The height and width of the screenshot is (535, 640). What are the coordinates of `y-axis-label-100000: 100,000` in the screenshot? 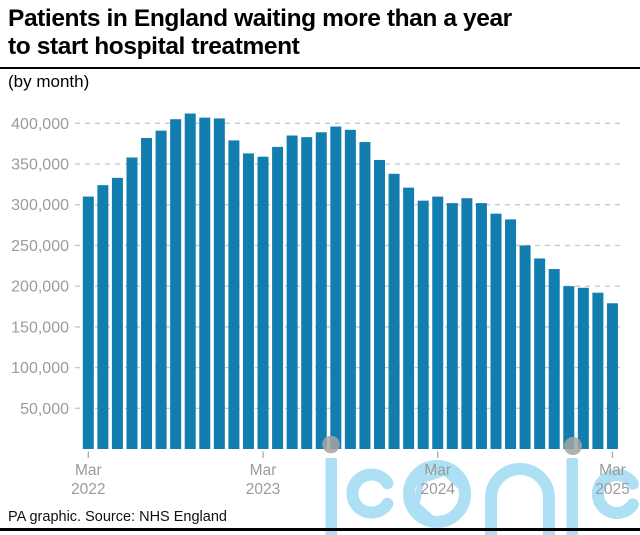 It's located at (40, 368).